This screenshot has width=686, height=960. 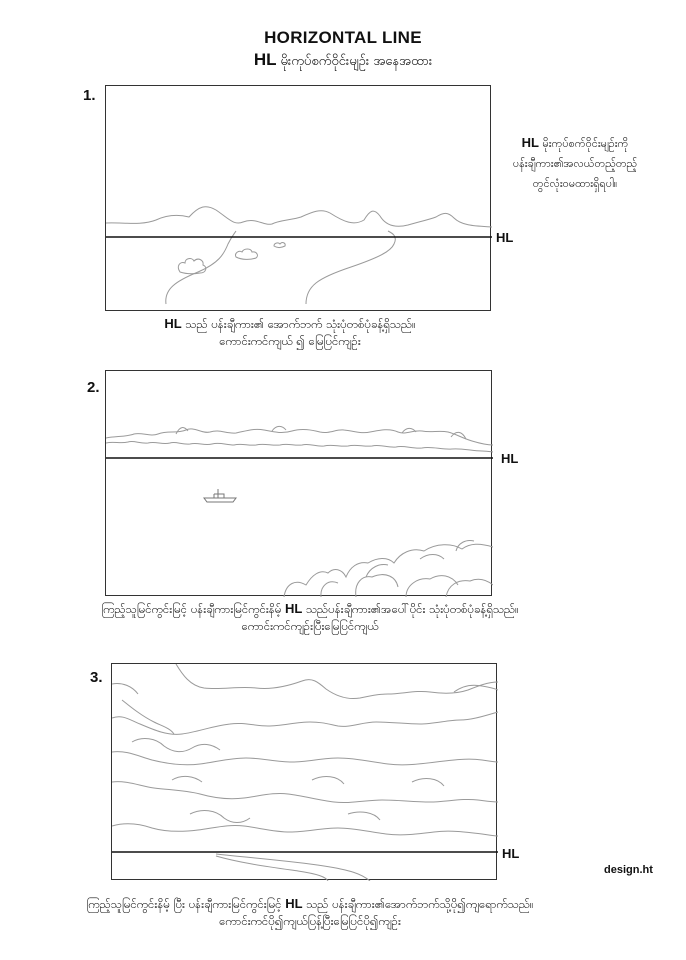 I want to click on page-title: HORIZONTAL LINE, so click(x=343, y=37).